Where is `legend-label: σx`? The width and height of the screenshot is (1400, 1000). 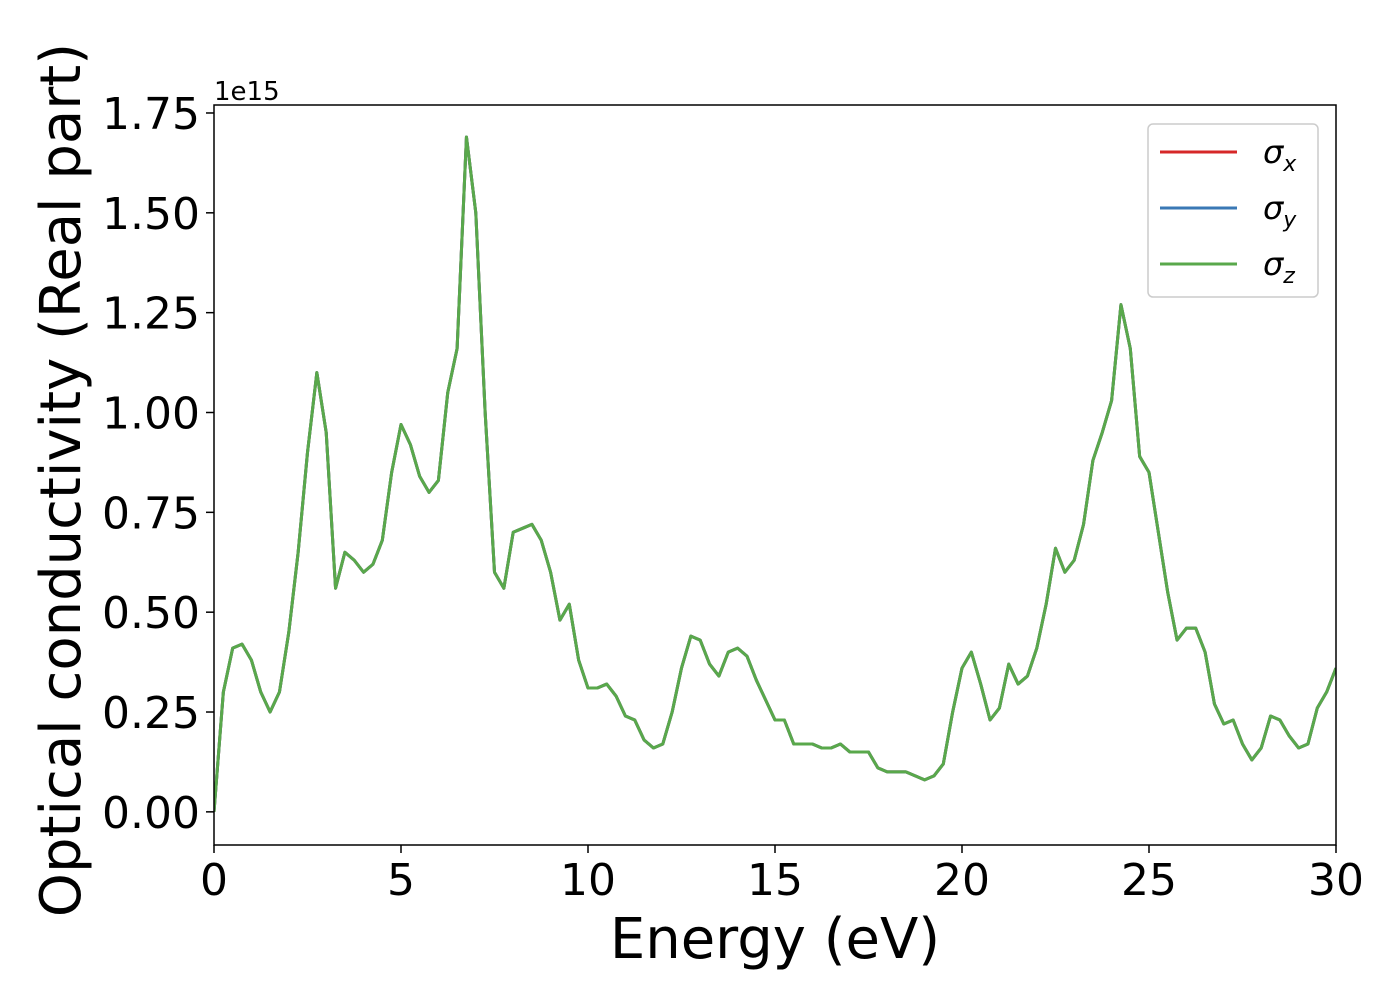 legend-label: σx is located at coordinates (1280, 155).